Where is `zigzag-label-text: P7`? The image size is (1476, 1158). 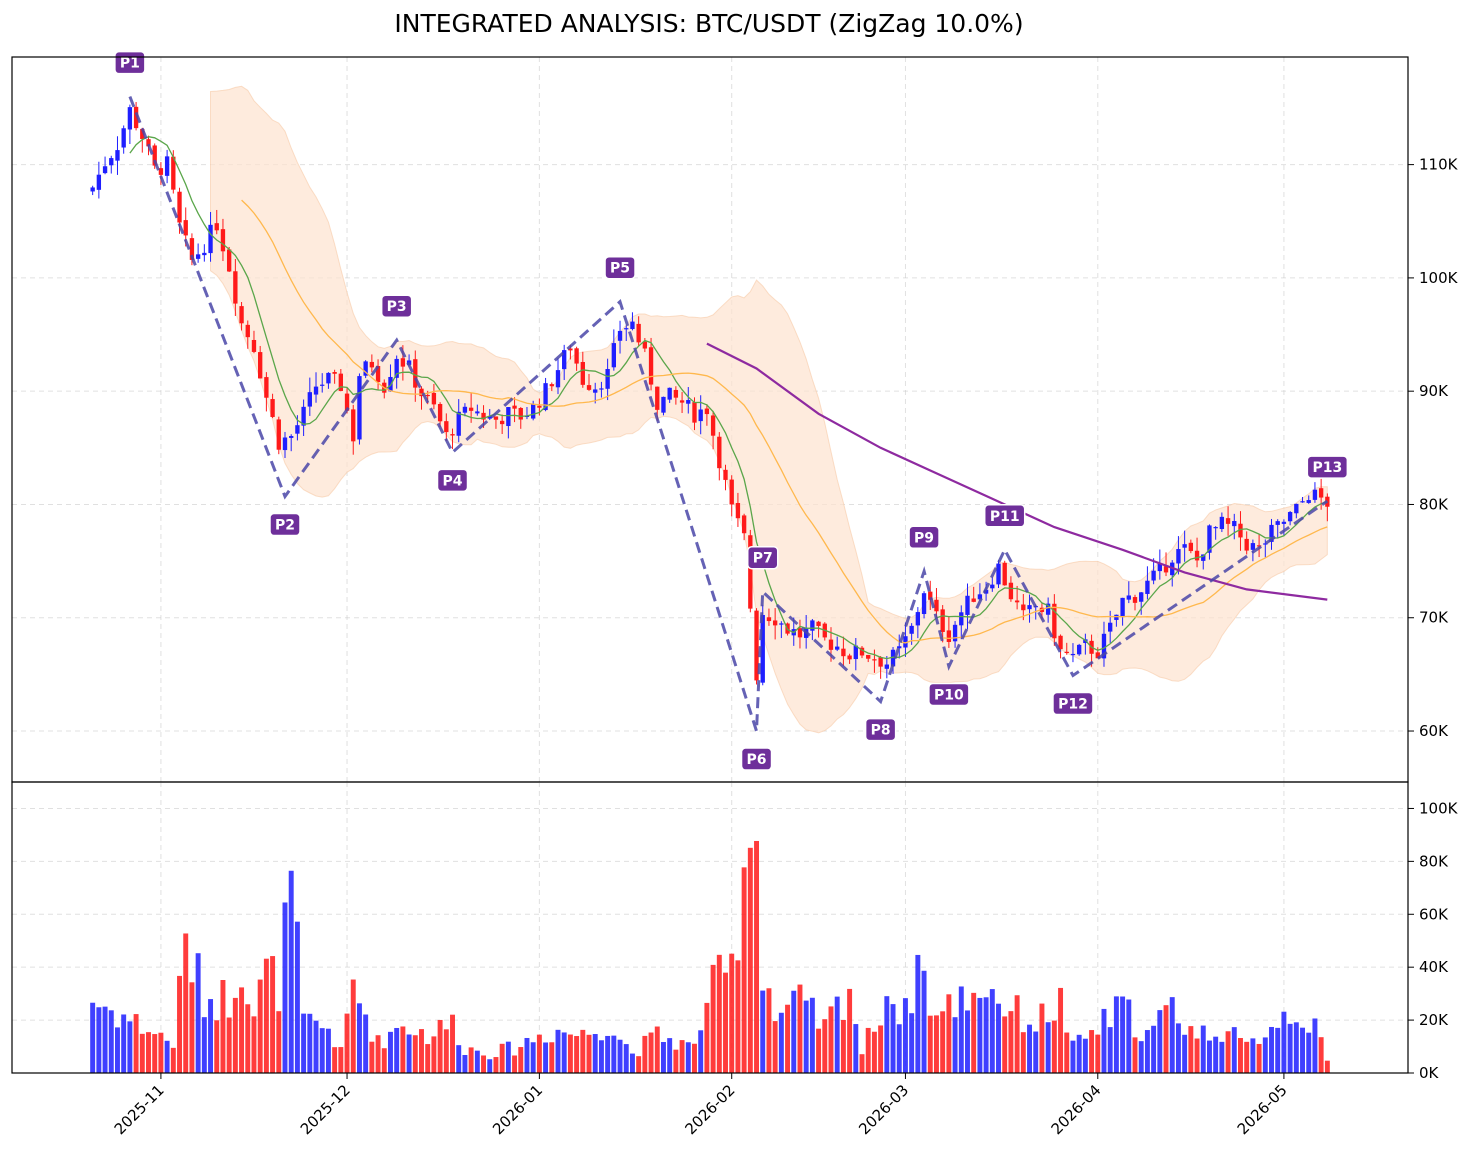
zigzag-label-text: P7 is located at coordinates (763, 559).